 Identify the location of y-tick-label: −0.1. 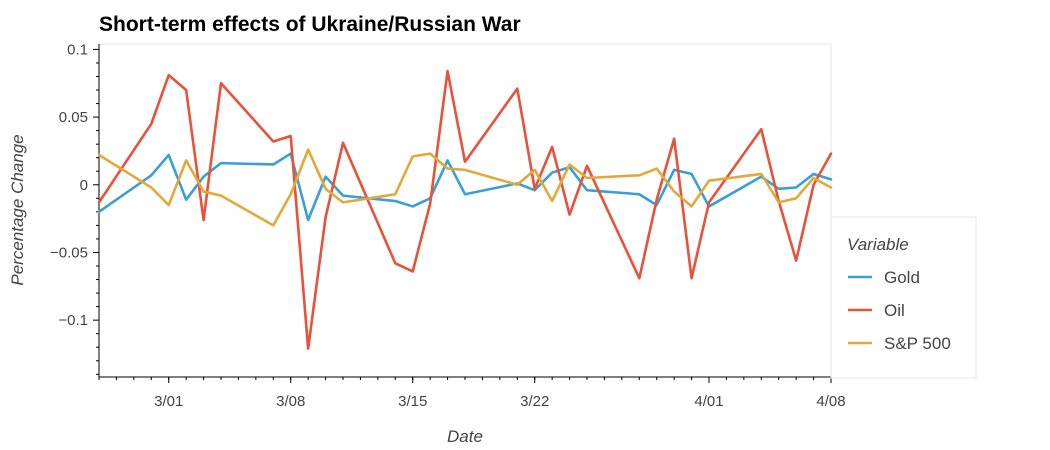
(73, 320).